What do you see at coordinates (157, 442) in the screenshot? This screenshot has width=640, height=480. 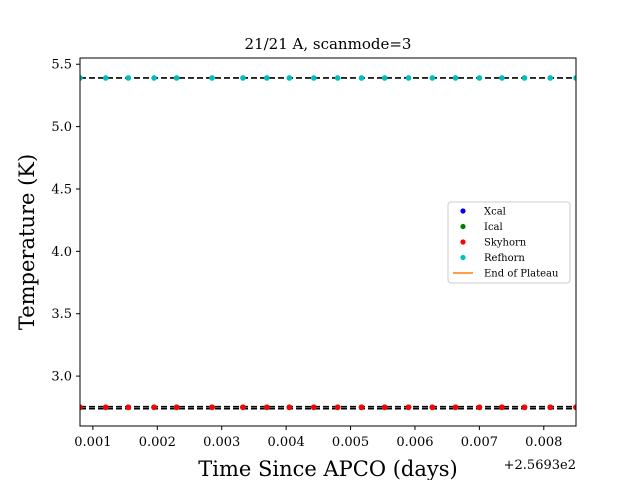 I see `x-tick-label: 0.002` at bounding box center [157, 442].